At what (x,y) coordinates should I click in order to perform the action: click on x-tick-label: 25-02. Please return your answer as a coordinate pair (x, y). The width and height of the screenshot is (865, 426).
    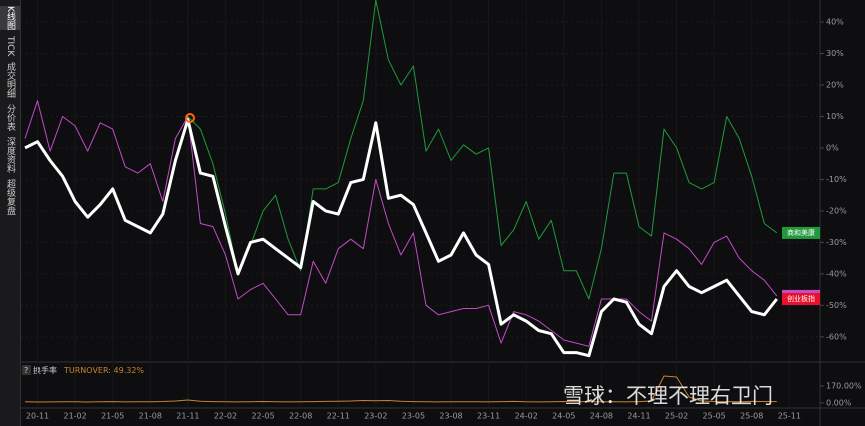
    Looking at the image, I should click on (676, 416).